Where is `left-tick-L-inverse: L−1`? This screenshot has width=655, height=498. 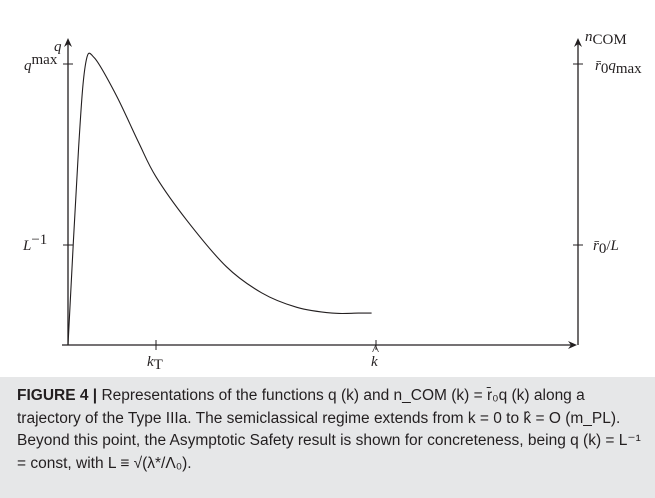
left-tick-L-inverse: L−1 is located at coordinates (47, 243).